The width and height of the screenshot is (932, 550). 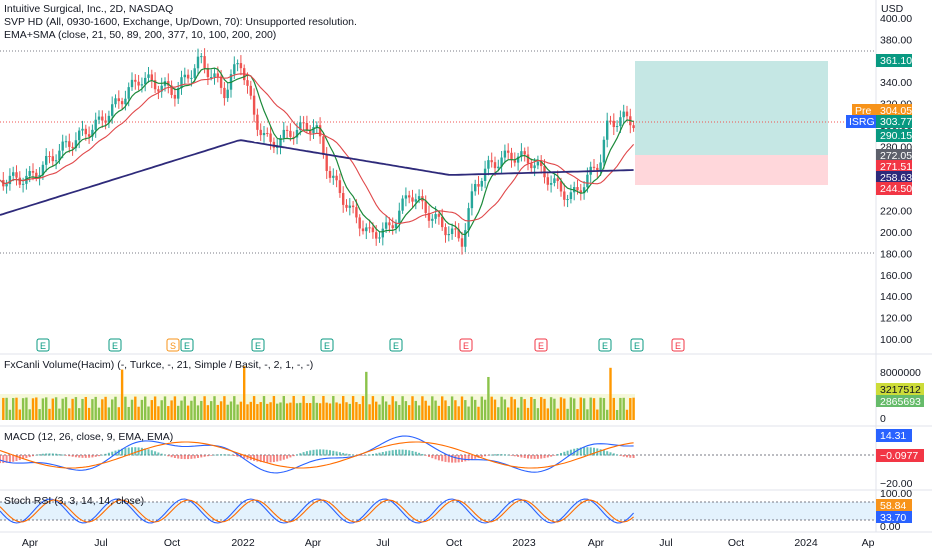 What do you see at coordinates (74, 501) in the screenshot?
I see `stoch-pane-label: Stoch RSI (3, 3, 14, 14, close)` at bounding box center [74, 501].